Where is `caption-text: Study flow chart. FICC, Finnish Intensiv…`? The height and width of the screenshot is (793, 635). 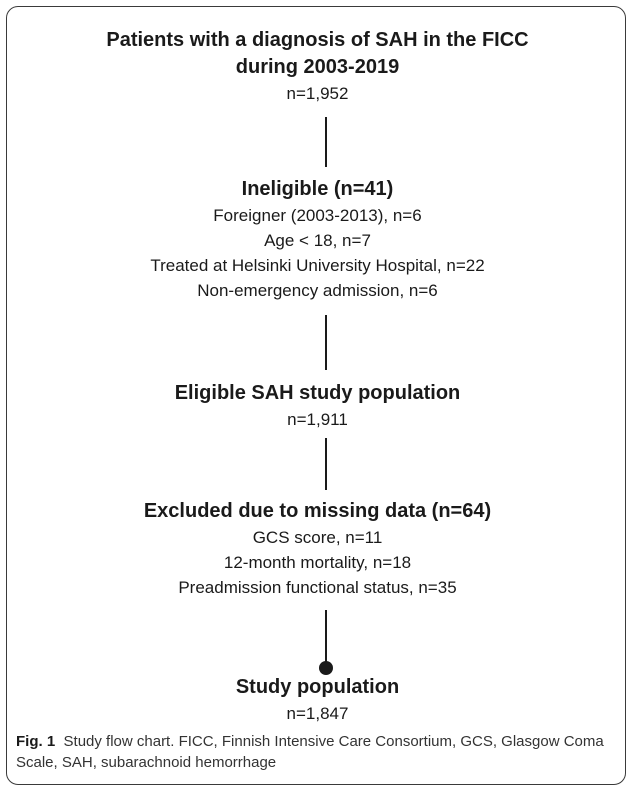
caption-text: Study flow chart. FICC, Finnish Intensiv… is located at coordinates (310, 752).